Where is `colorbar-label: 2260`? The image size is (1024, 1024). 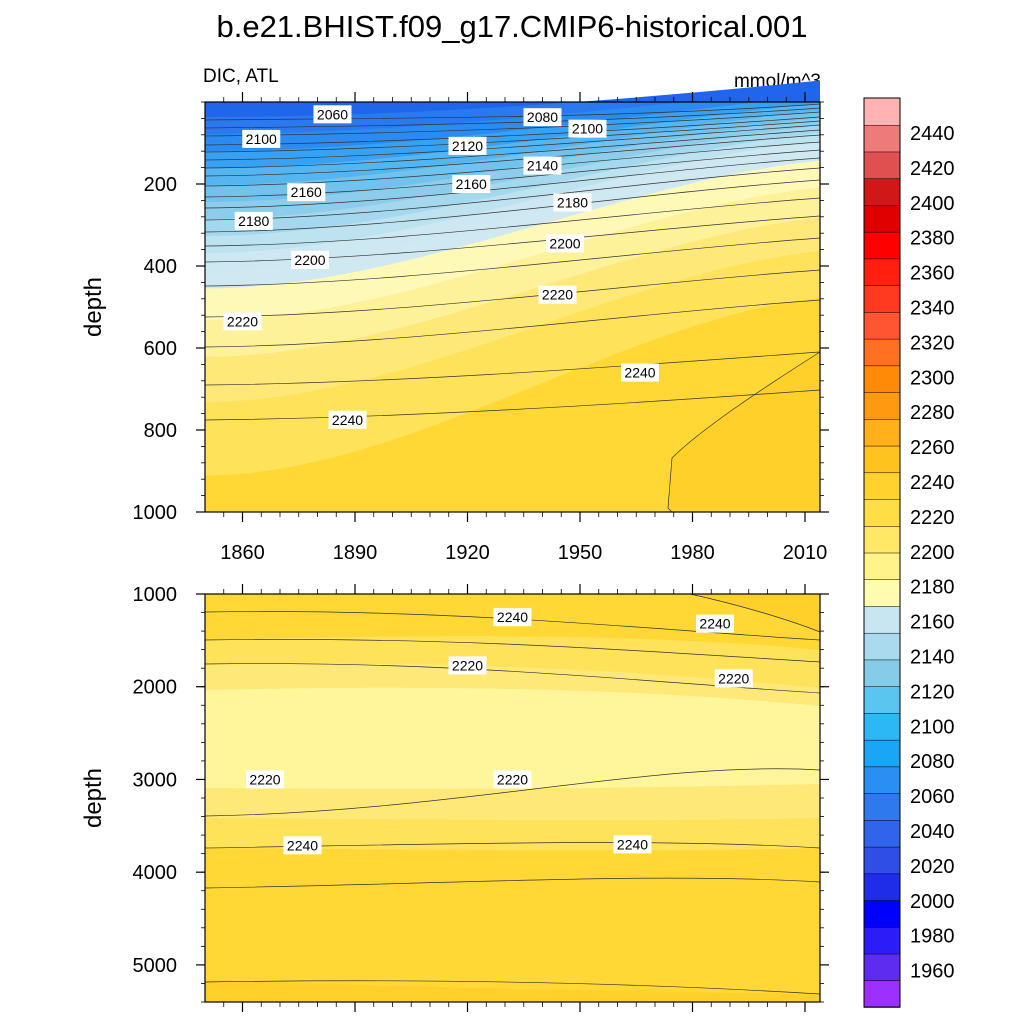
colorbar-label: 2260 is located at coordinates (932, 448).